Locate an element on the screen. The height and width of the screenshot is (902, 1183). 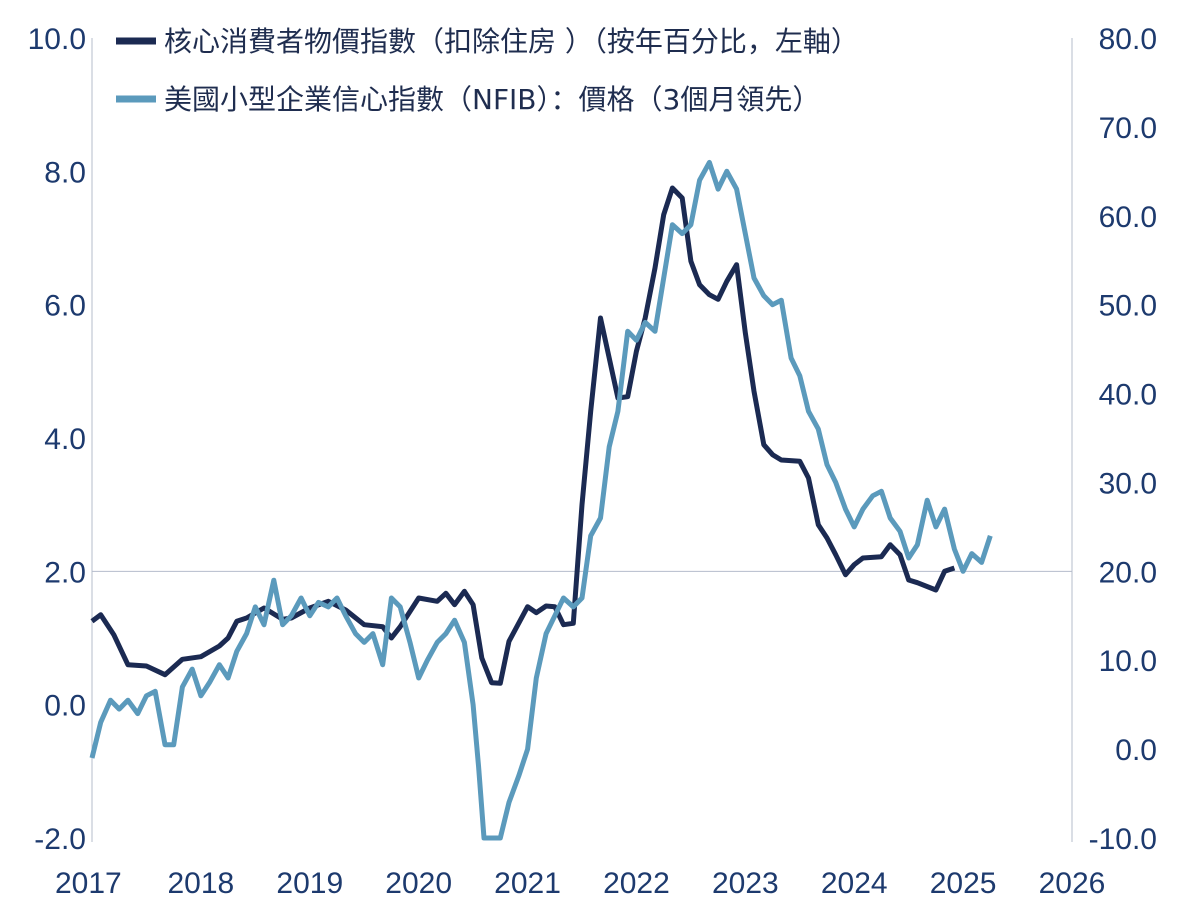
right-y-tick-label: 10.0 is located at coordinates (1128, 661).